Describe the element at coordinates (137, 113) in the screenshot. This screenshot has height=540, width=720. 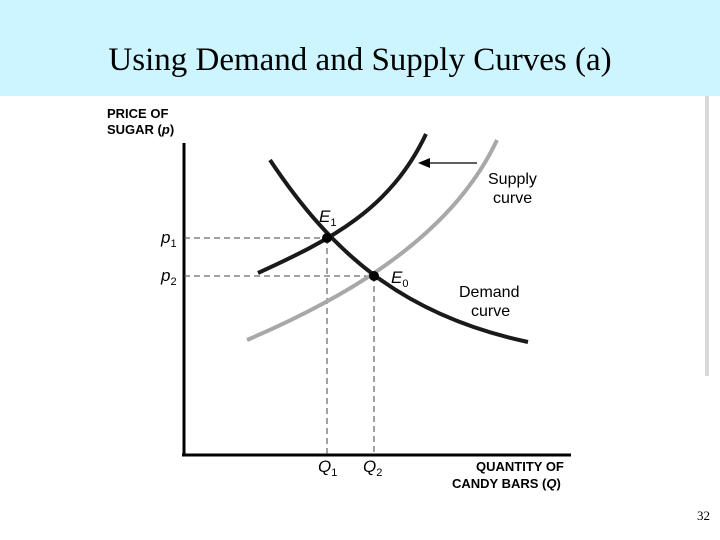
I see `y-axis-label-line1: PRICE OF` at that location.